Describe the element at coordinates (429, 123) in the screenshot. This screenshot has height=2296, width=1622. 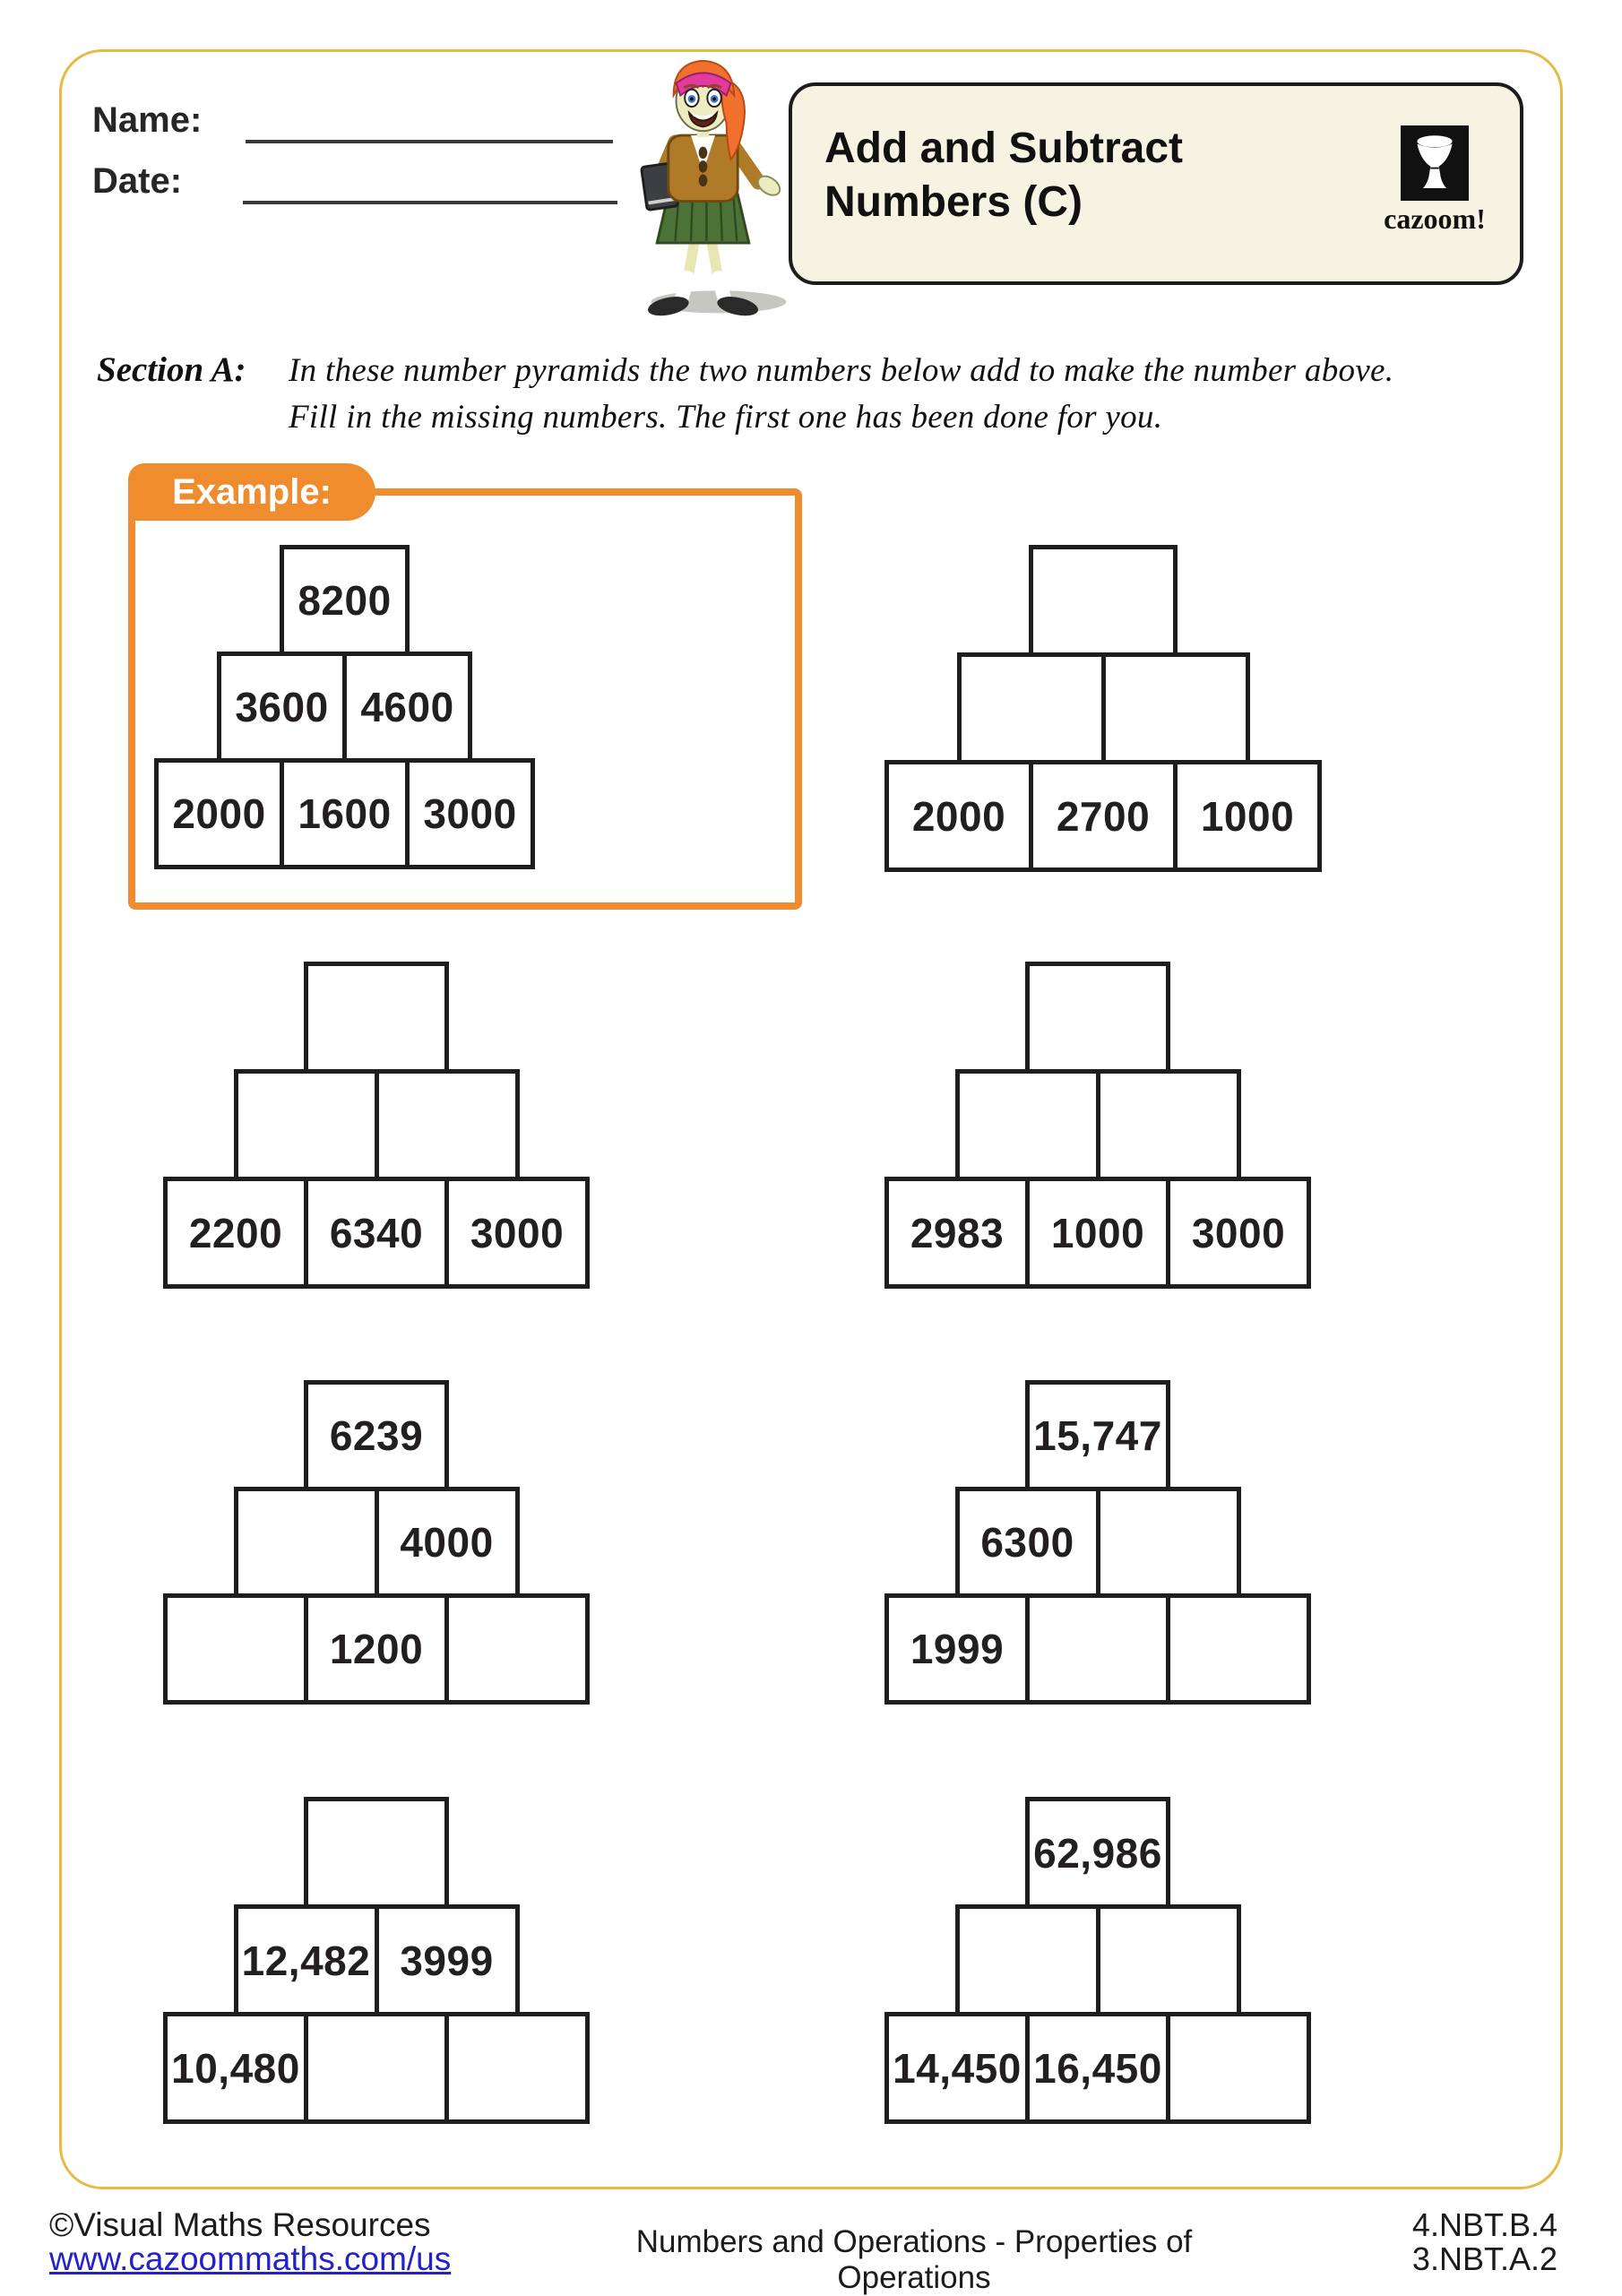
I see `name-input-line` at that location.